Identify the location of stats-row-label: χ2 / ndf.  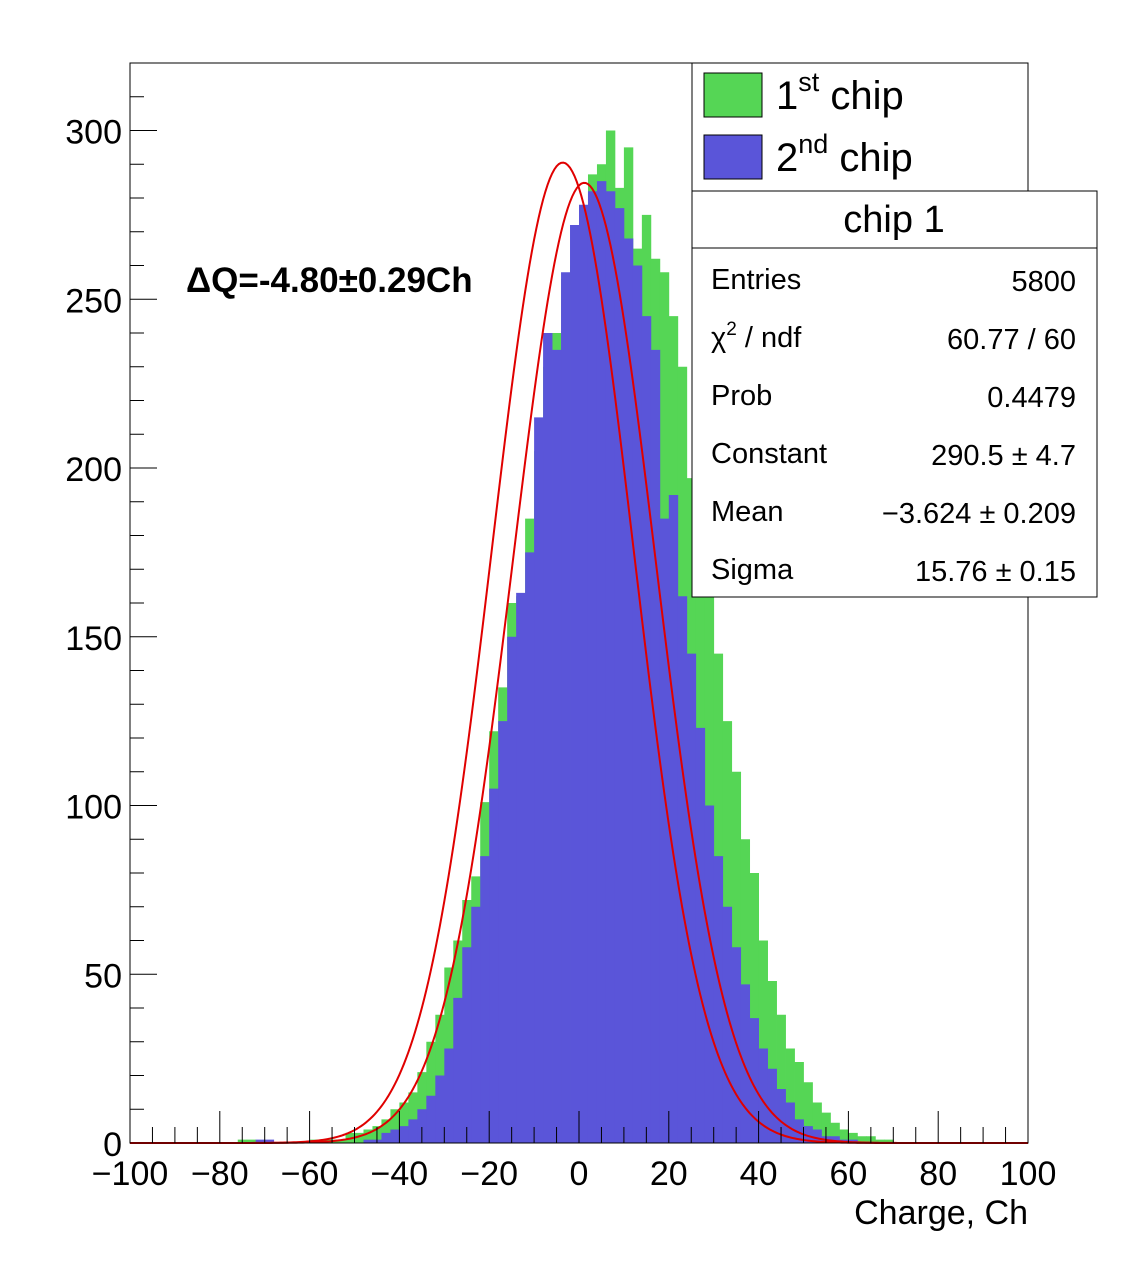
(756, 336).